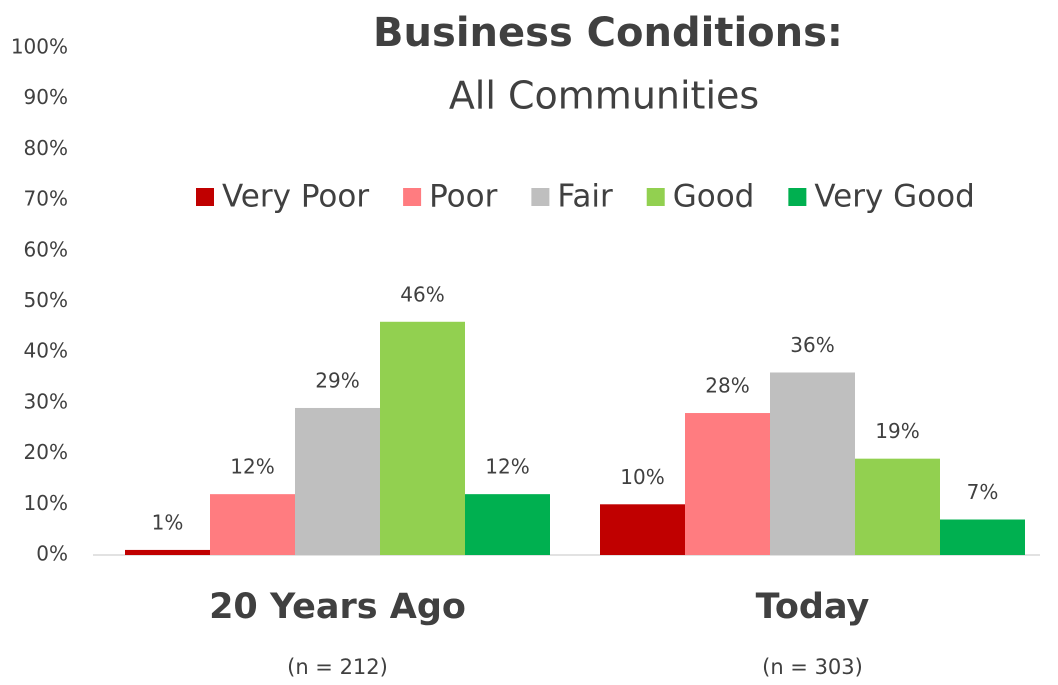 Image resolution: width=1058 pixels, height=685 pixels. I want to click on x-tick-label: Today, so click(813, 607).